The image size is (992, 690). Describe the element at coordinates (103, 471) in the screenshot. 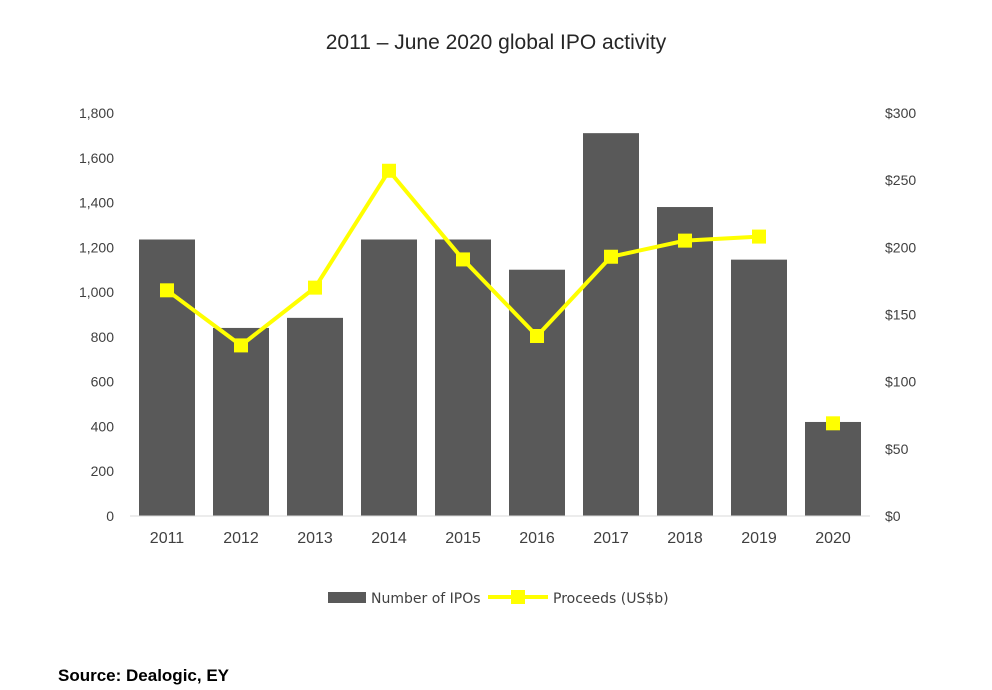

I see `left-tick-label: 200` at that location.